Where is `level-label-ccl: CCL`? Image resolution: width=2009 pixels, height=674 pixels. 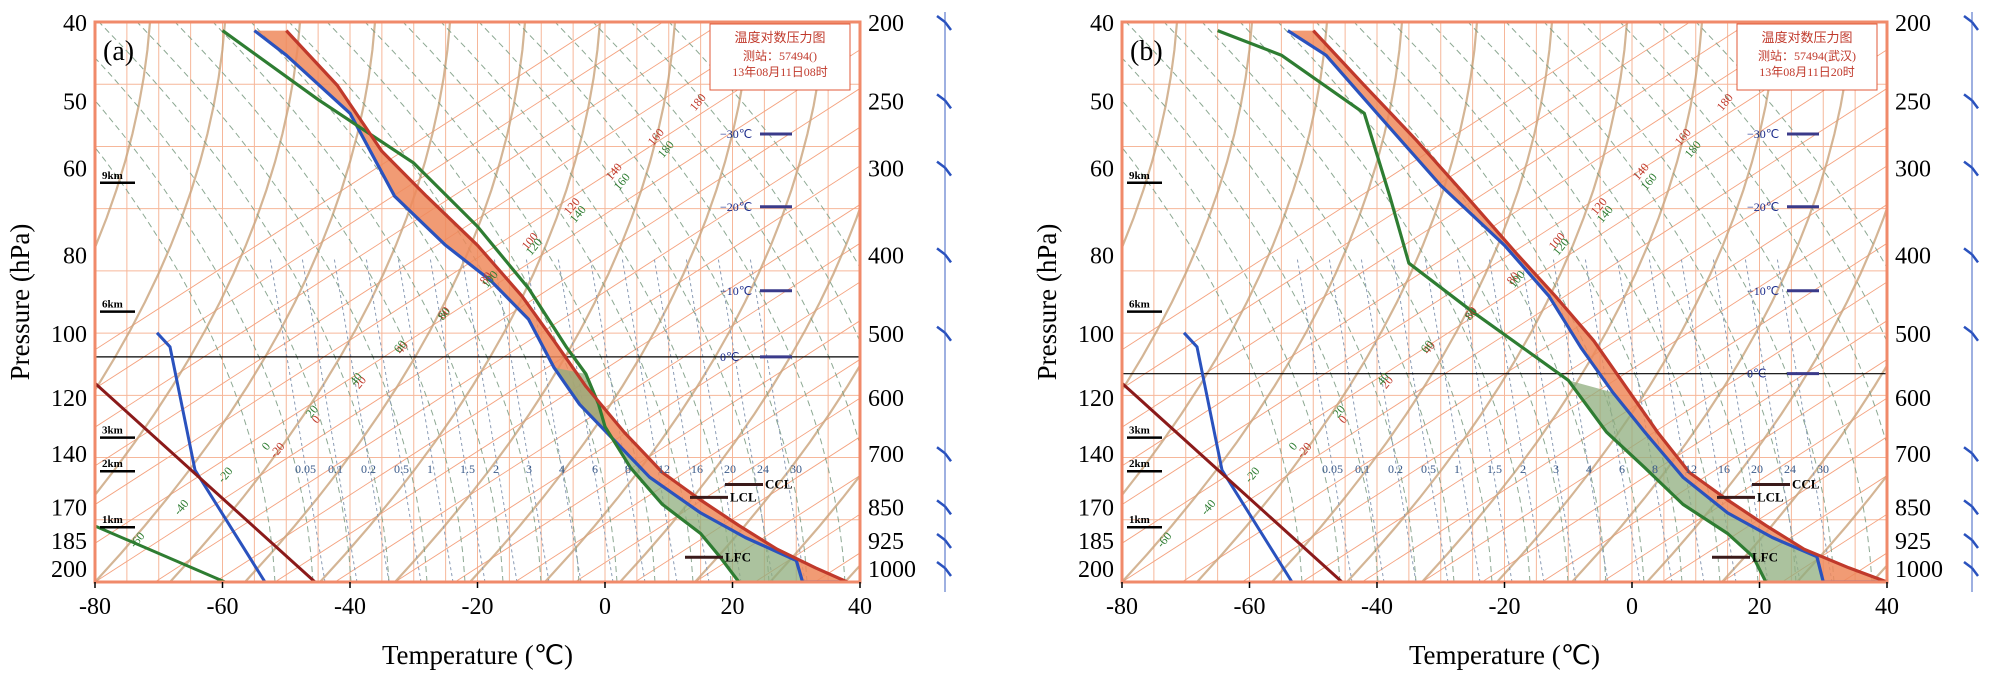
level-label-ccl: CCL is located at coordinates (779, 483).